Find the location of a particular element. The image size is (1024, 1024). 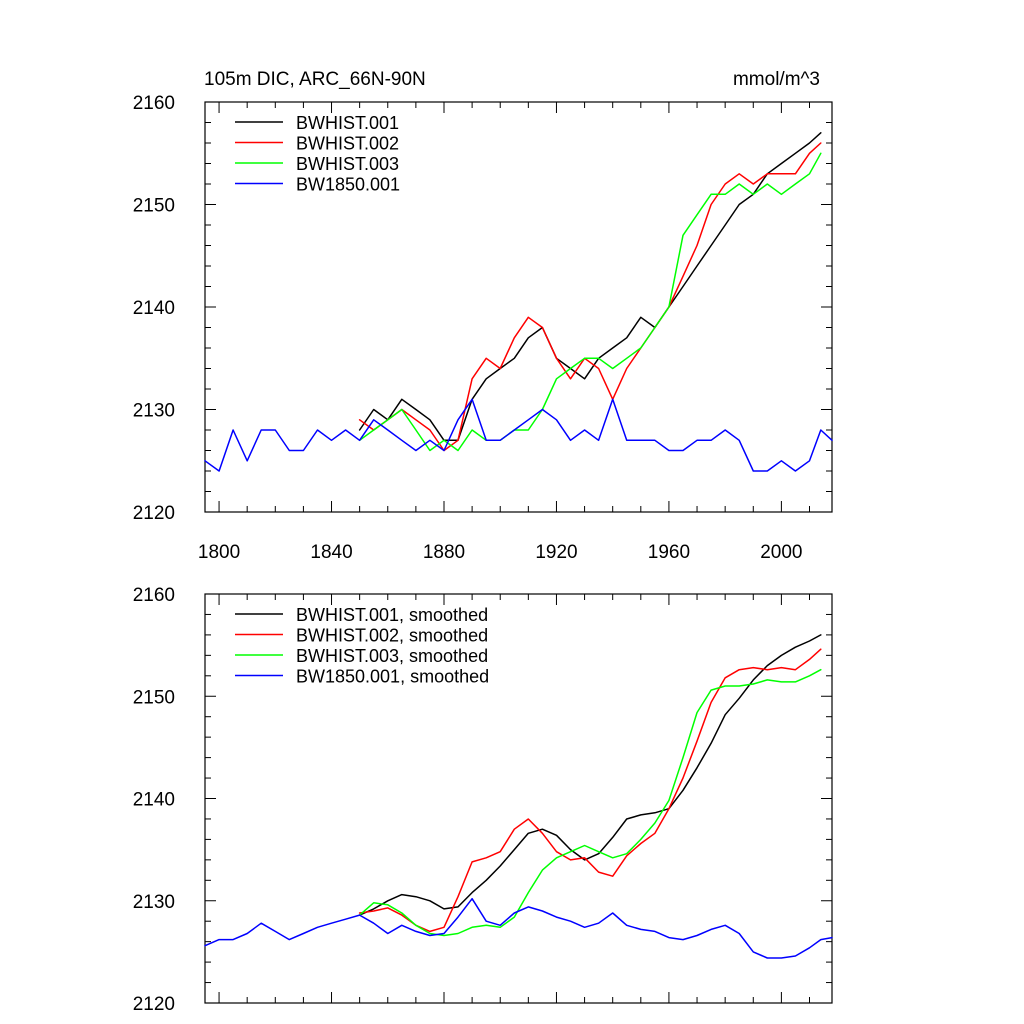

chart-title: 105m DIC, ARC_66N-90N is located at coordinates (315, 79).